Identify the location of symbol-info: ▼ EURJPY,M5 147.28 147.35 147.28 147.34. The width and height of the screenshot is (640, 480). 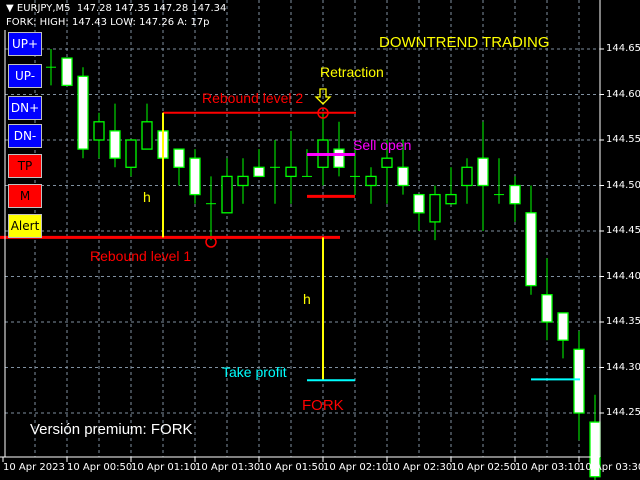
(116, 8).